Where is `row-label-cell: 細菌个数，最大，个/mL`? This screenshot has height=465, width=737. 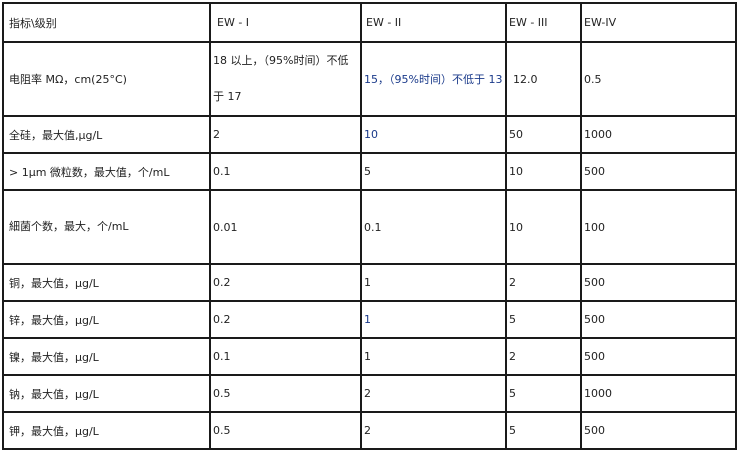
row-label-cell: 細菌个数，最大，个/mL is located at coordinates (106, 227).